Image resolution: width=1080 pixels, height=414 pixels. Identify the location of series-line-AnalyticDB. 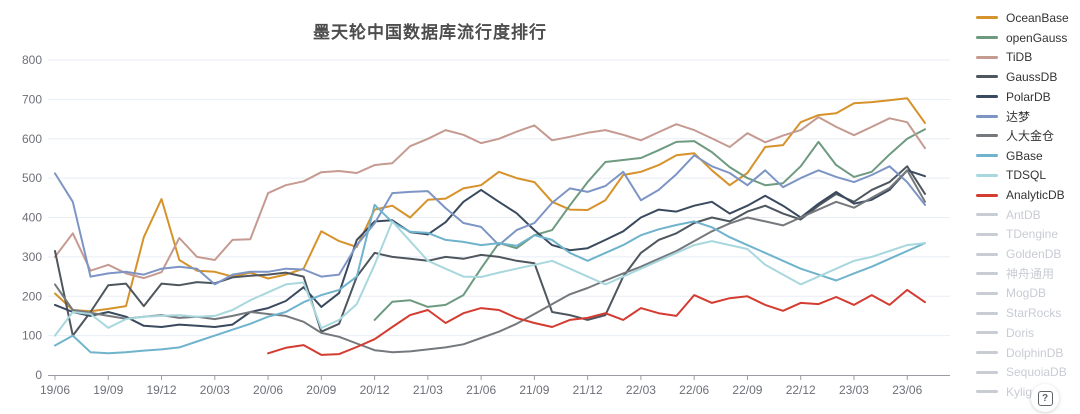
(596, 322).